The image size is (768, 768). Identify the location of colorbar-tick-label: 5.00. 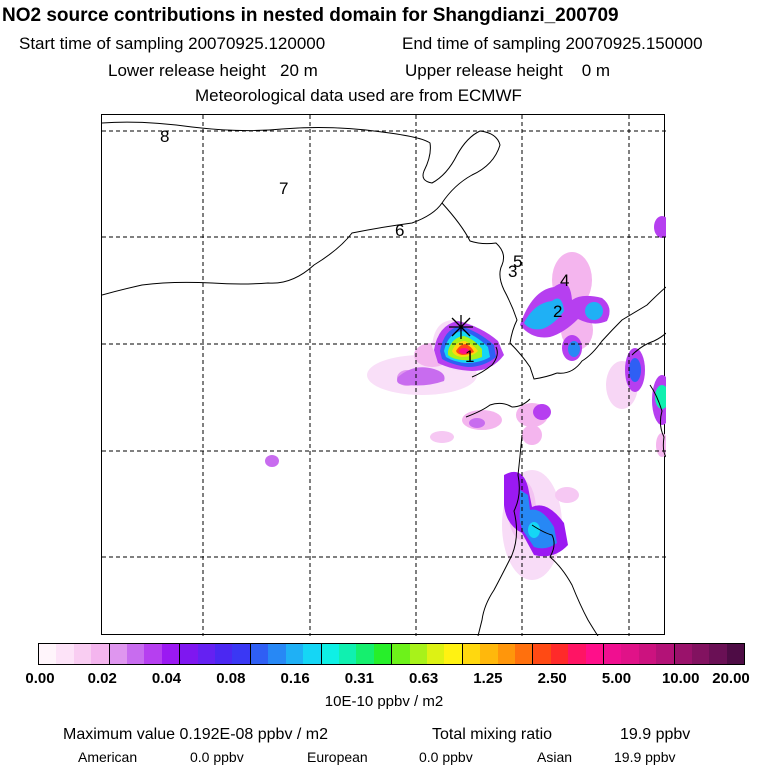
(616, 678).